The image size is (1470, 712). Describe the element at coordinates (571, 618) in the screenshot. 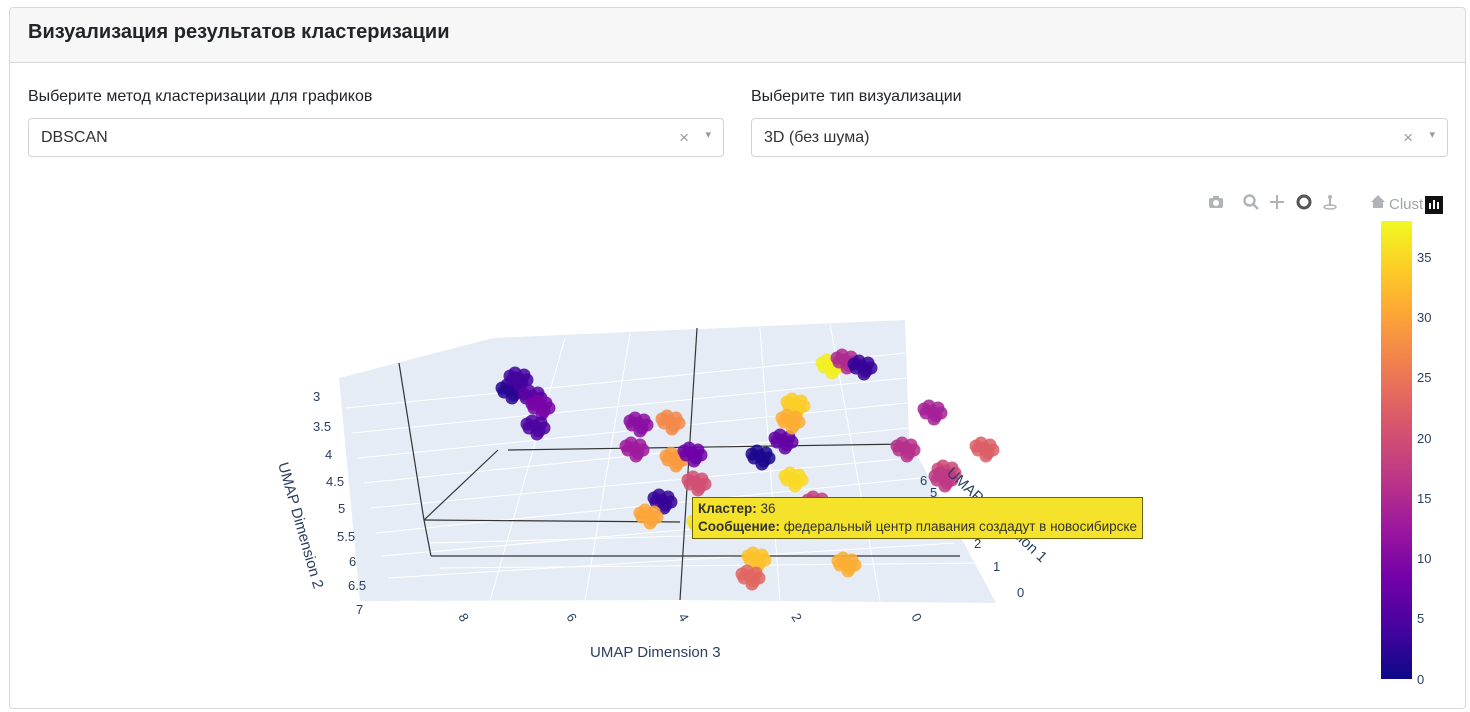

I see `z-tick-label: 6` at that location.